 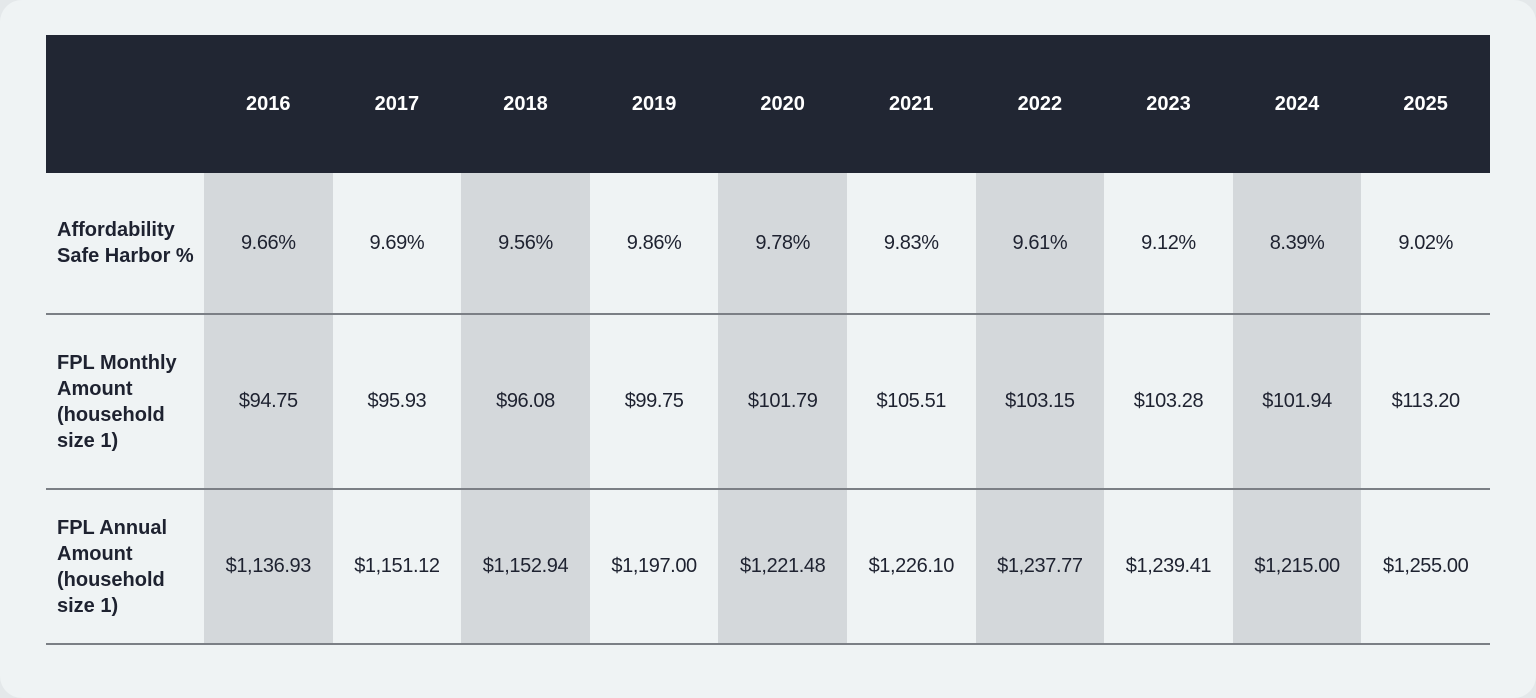 I want to click on row-label: Affordability Safe Harbor %, so click(x=125, y=243).